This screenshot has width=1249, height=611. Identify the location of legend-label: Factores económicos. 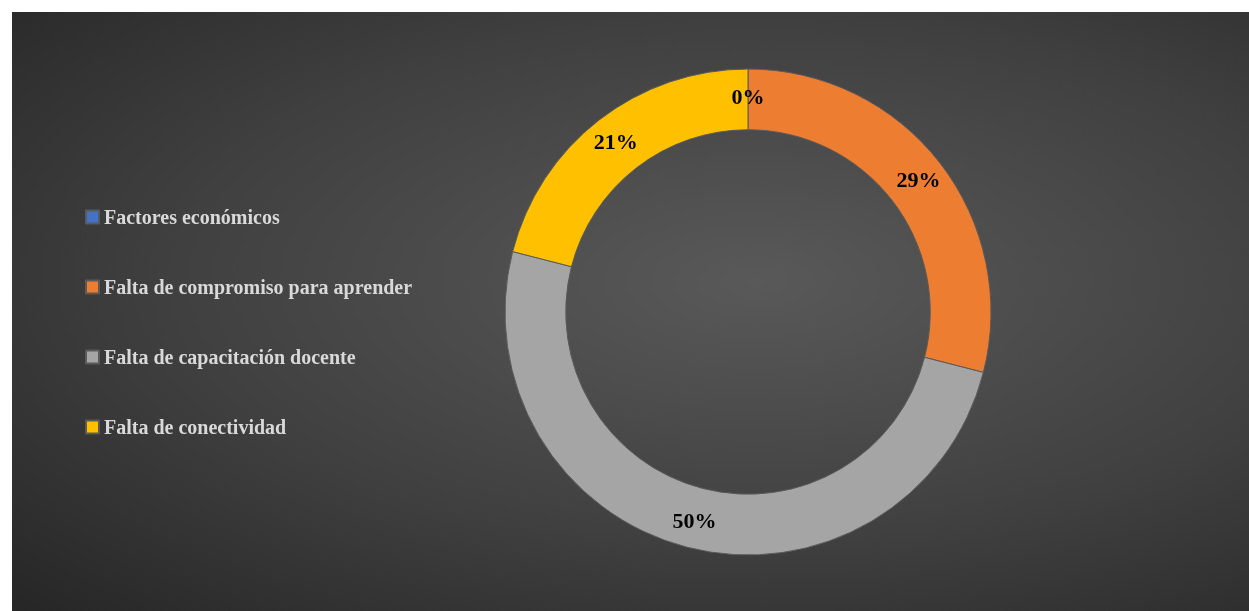
(192, 217).